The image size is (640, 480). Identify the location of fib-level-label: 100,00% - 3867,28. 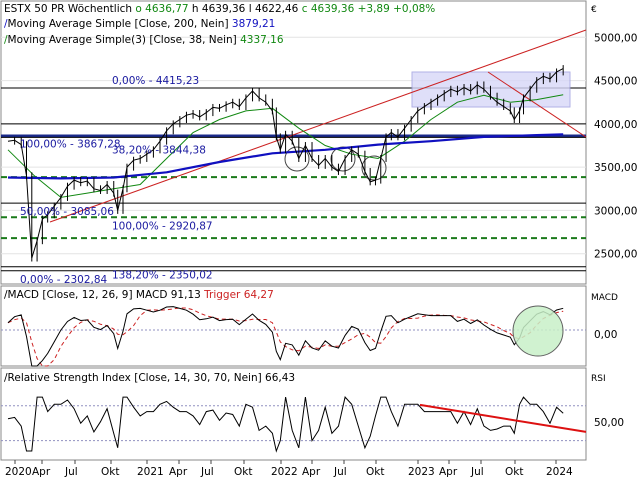
(70, 144).